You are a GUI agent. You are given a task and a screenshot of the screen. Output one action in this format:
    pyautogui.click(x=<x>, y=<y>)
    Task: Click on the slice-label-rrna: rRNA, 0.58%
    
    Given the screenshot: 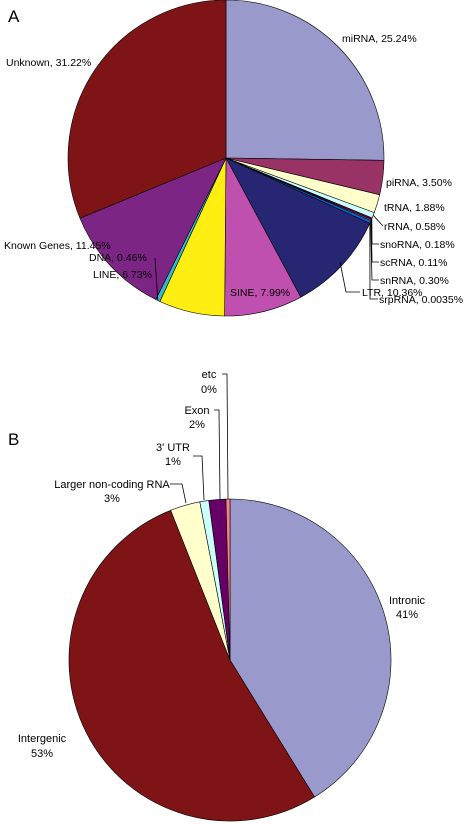 What is the action you would take?
    pyautogui.click(x=414, y=227)
    